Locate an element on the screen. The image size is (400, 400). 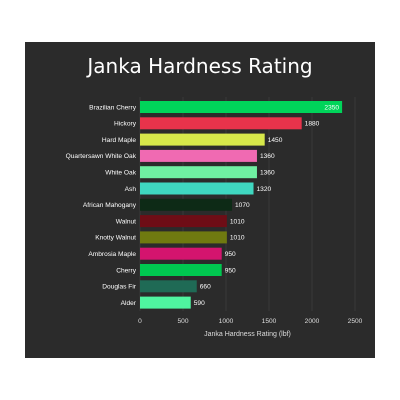
category-label: Ambrosia Maple is located at coordinates (112, 254).